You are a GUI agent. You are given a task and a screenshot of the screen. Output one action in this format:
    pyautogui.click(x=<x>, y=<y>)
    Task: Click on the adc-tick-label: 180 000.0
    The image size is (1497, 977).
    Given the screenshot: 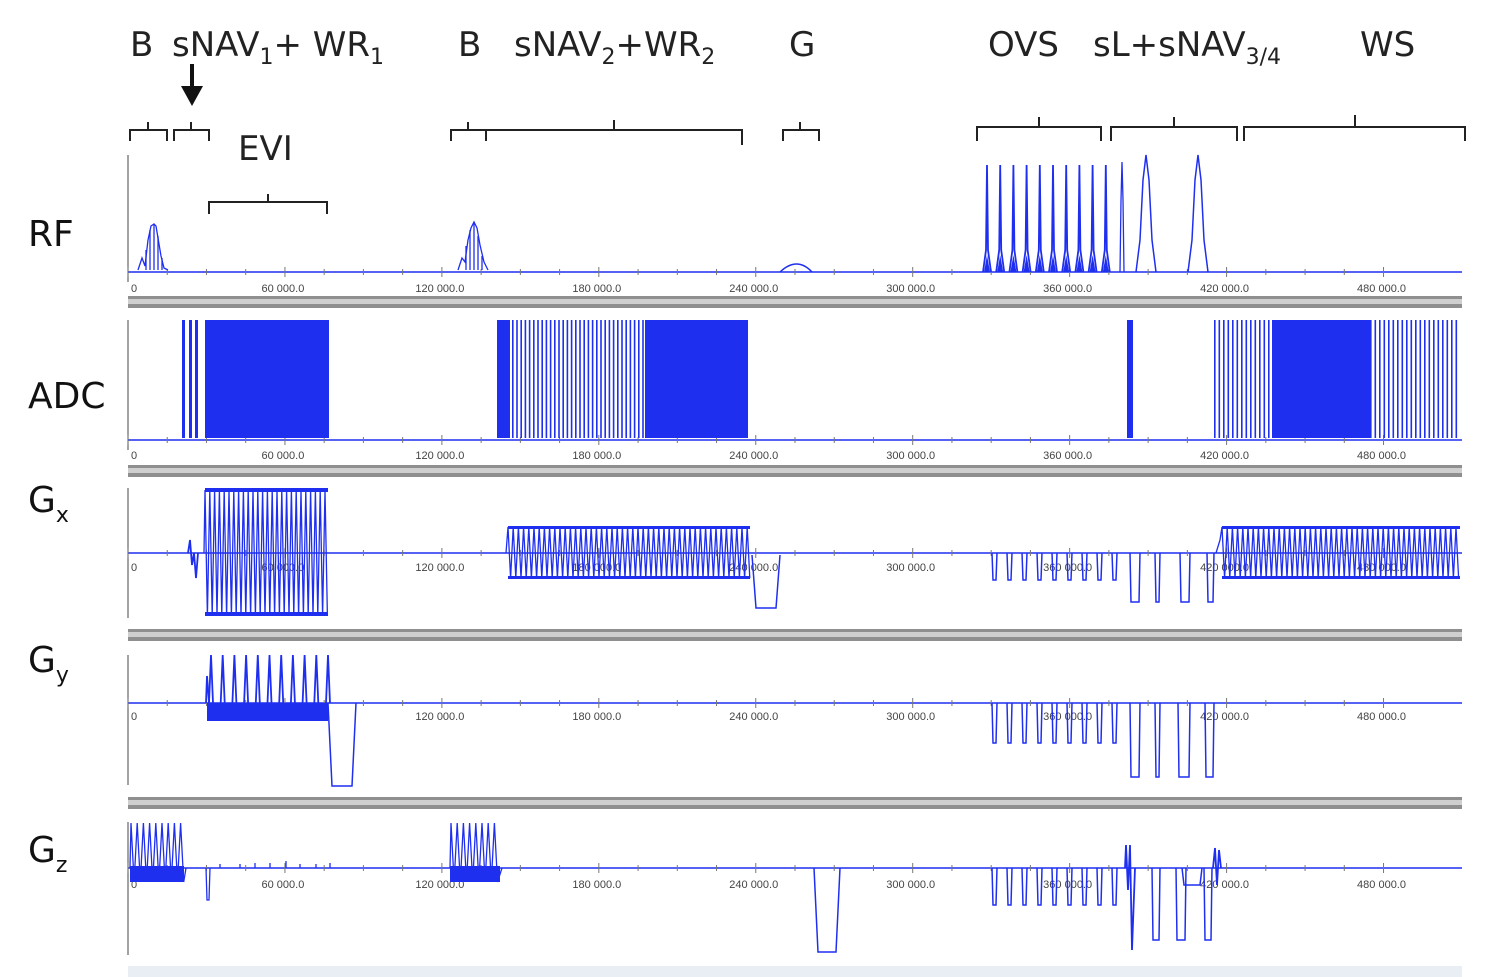 What is the action you would take?
    pyautogui.click(x=596, y=456)
    